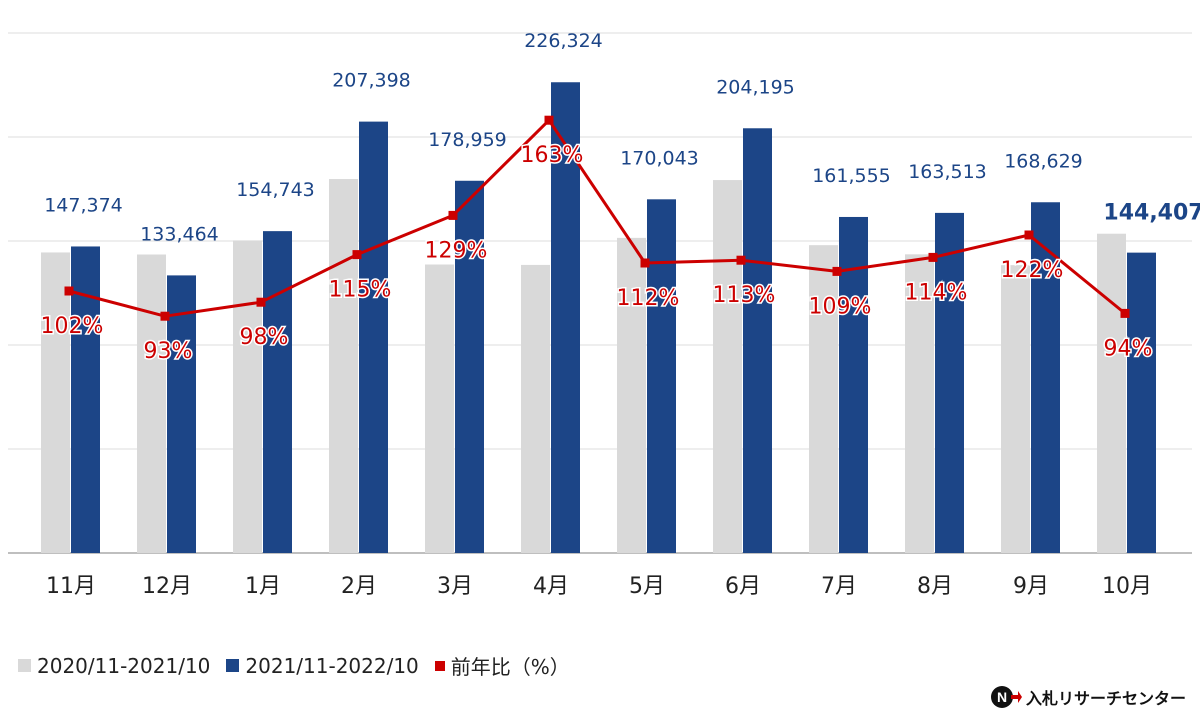 The width and height of the screenshot is (1200, 719). I want to click on logo: N 入札リサーチセンター, so click(1088, 697).